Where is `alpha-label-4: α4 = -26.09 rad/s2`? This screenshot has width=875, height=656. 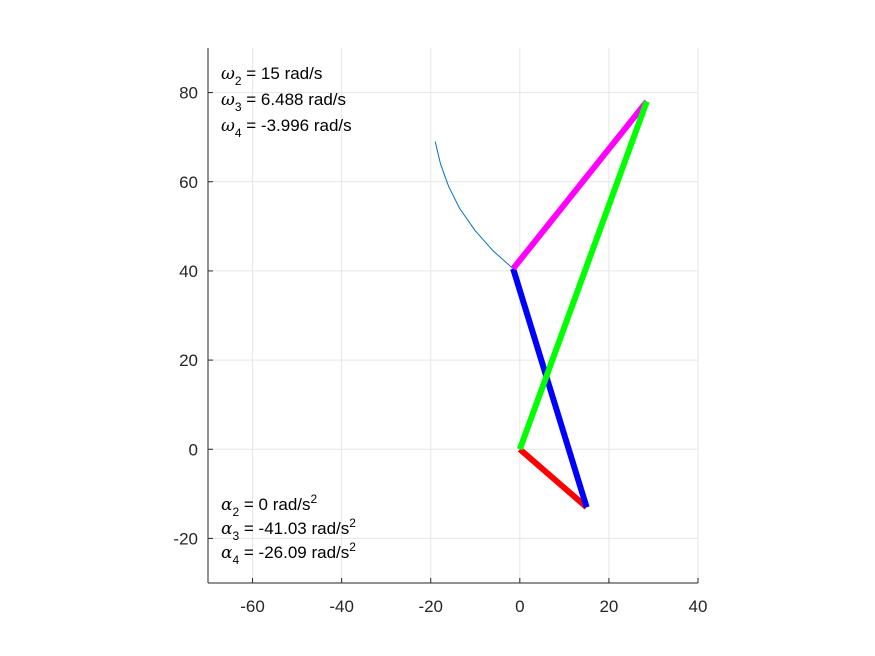
alpha-label-4: α4 = -26.09 rad/s2 is located at coordinates (288, 553).